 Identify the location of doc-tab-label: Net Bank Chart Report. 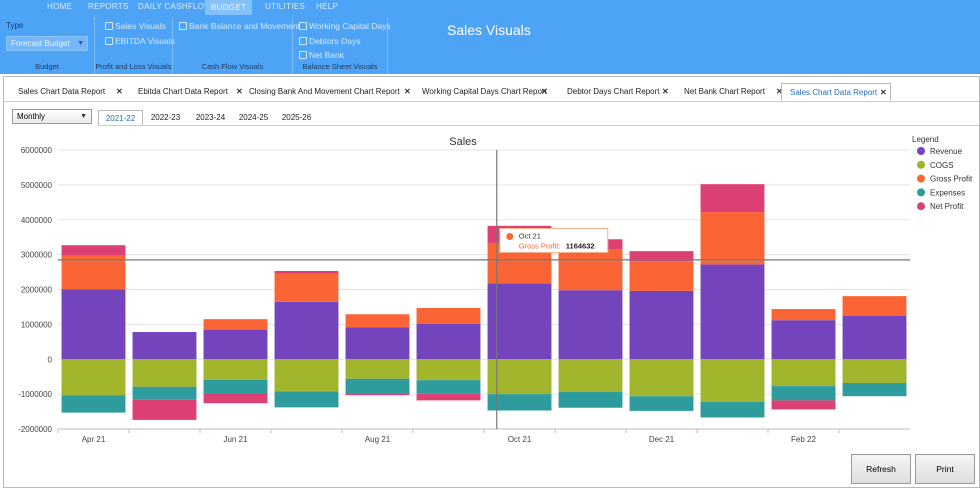
(724, 91).